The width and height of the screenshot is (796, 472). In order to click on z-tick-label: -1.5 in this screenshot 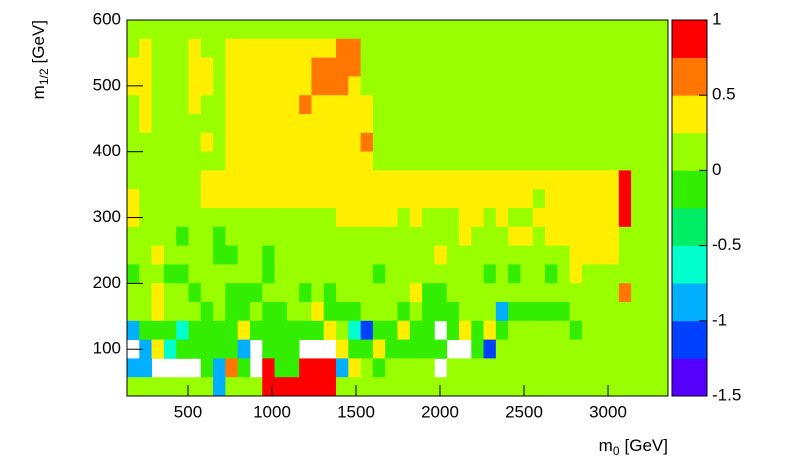, I will do `click(726, 394)`.